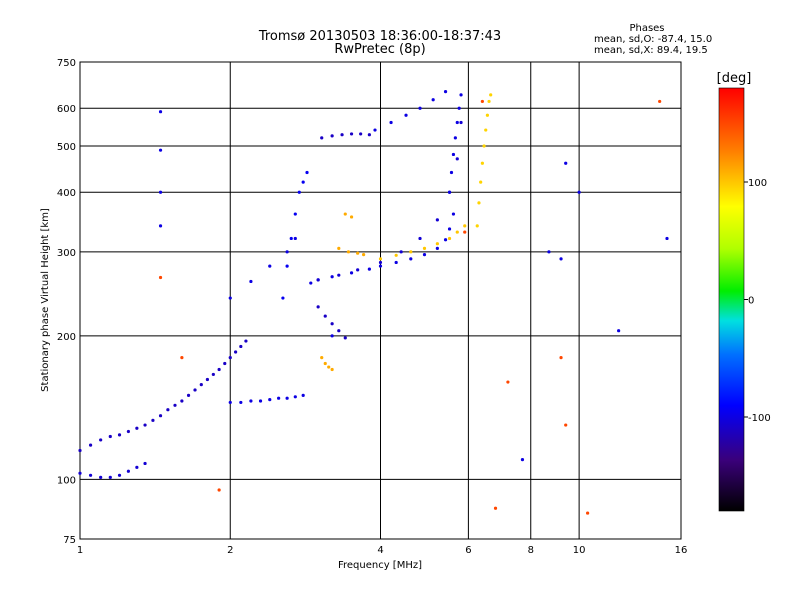 This screenshot has height=600, width=800. Describe the element at coordinates (757, 183) in the screenshot. I see `colorbar-tick-label: 100` at that location.